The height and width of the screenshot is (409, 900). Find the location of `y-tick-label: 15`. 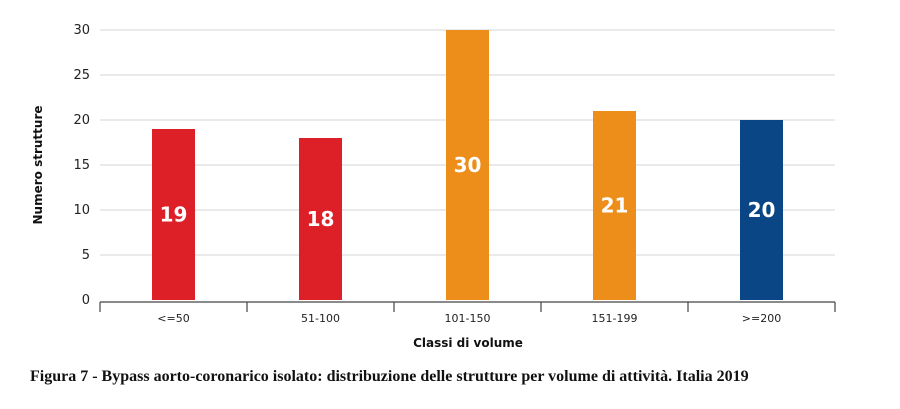

y-tick-label: 15 is located at coordinates (81, 165).